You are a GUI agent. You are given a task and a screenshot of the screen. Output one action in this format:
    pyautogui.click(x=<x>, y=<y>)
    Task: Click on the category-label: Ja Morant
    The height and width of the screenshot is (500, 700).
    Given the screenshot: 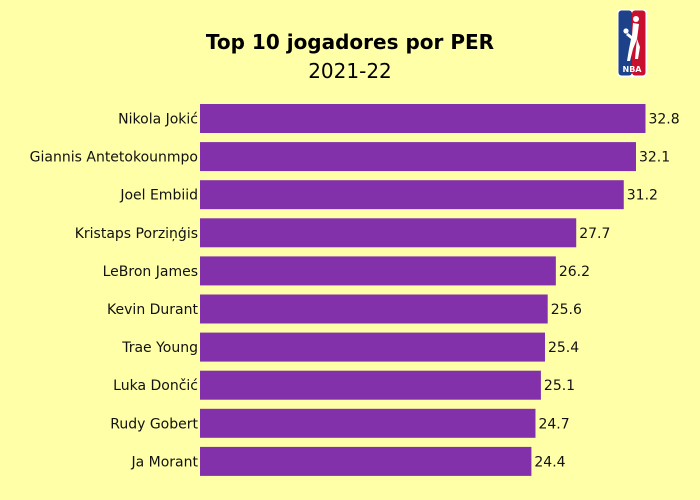 What is the action you would take?
    pyautogui.click(x=165, y=462)
    